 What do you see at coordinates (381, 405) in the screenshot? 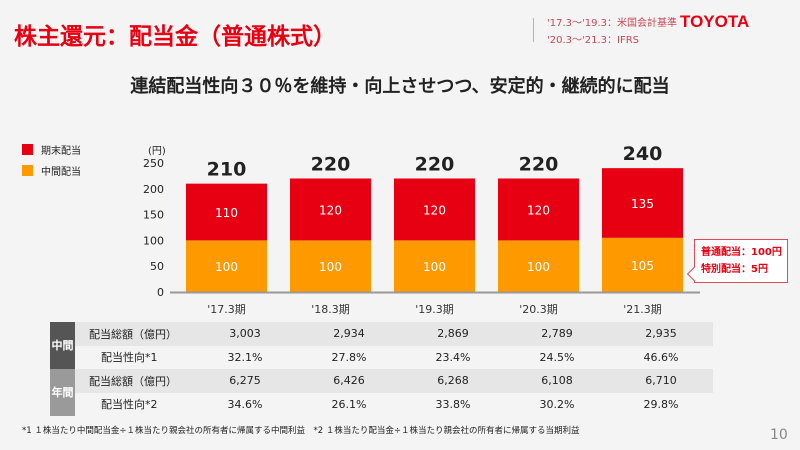
I see `table-row: 配当性向*2 34.6% 26.1% 33.8% 30.2% 29.8%` at bounding box center [381, 405].